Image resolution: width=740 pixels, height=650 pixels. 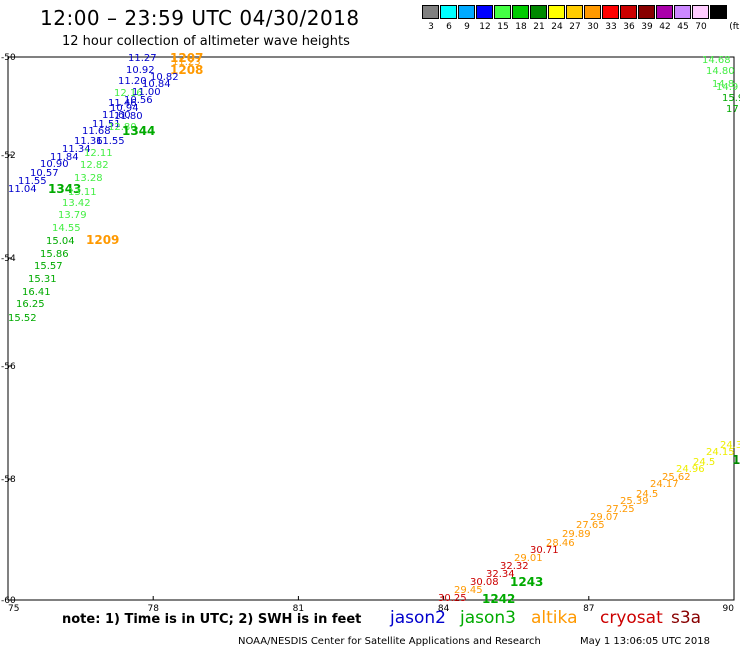 What do you see at coordinates (128, 116) in the screenshot?
I see `swh-value-label: 11.80` at bounding box center [128, 116].